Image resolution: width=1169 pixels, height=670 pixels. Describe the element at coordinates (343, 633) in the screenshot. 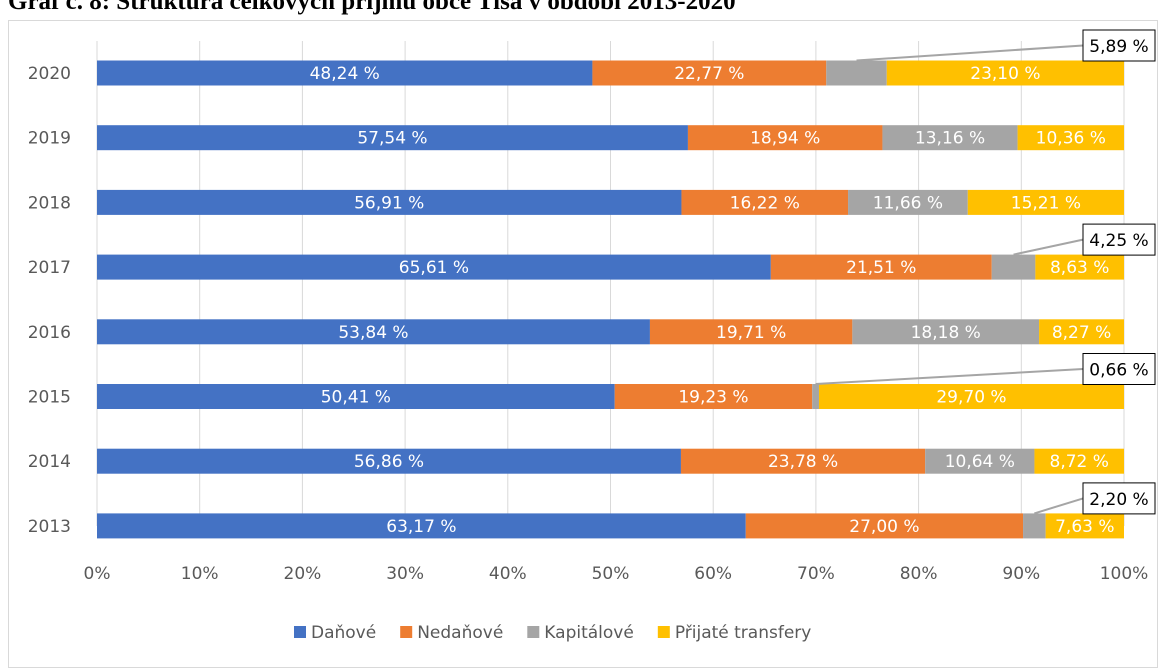

I see `legend-label: Daňové` at that location.